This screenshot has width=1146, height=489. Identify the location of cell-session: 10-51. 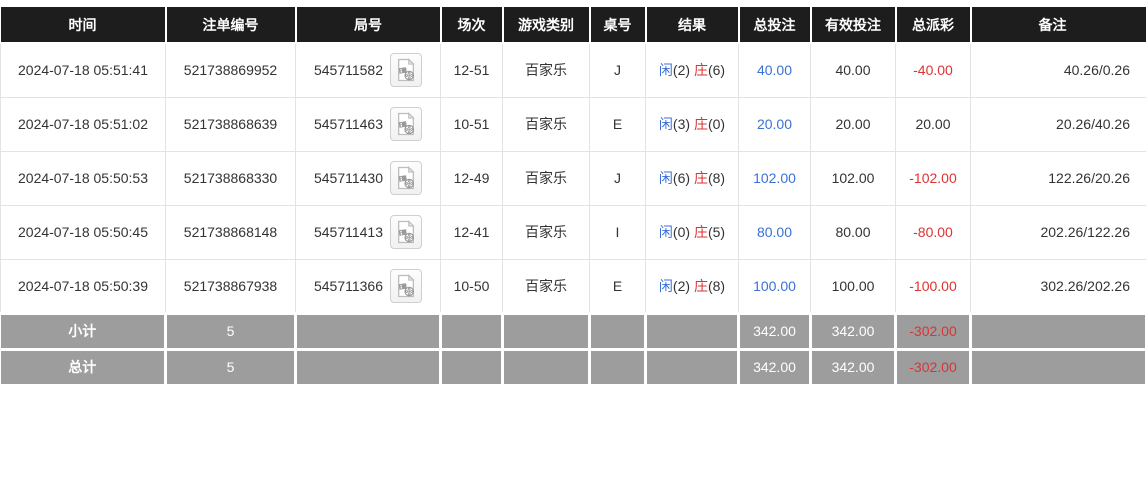
(471, 124).